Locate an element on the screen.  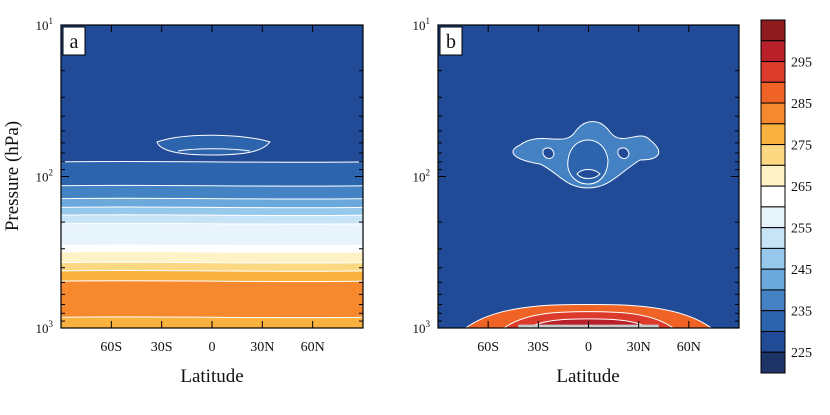
panel-a-label: a is located at coordinates (74, 42).